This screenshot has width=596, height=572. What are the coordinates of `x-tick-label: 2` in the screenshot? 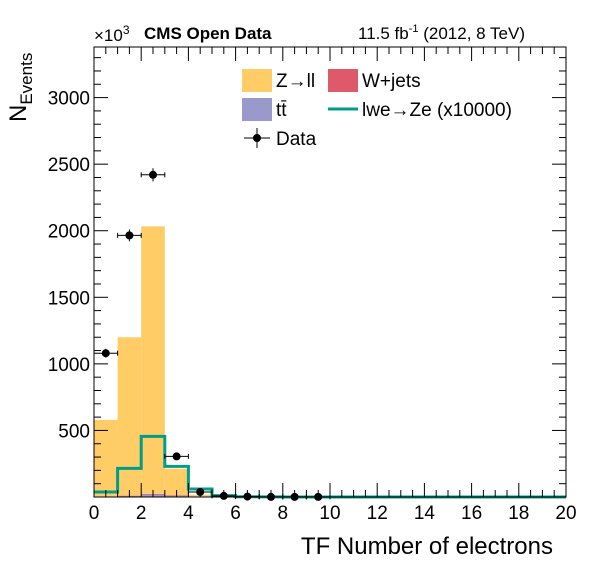 It's located at (141, 513).